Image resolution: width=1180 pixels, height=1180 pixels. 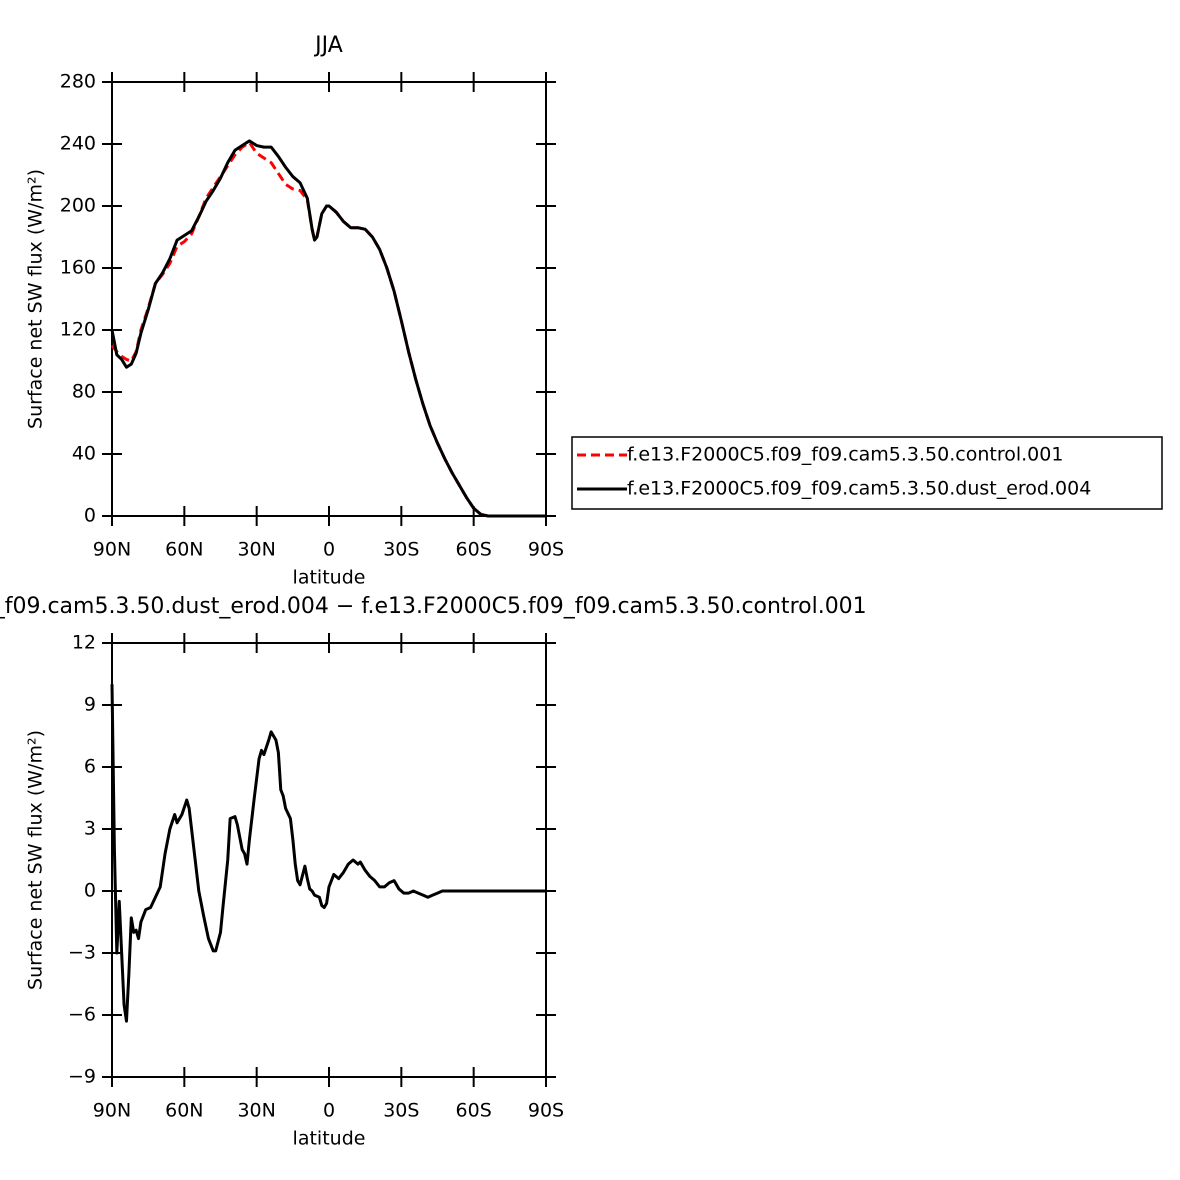 What do you see at coordinates (84, 392) in the screenshot?
I see `y-tick-label: 80` at bounding box center [84, 392].